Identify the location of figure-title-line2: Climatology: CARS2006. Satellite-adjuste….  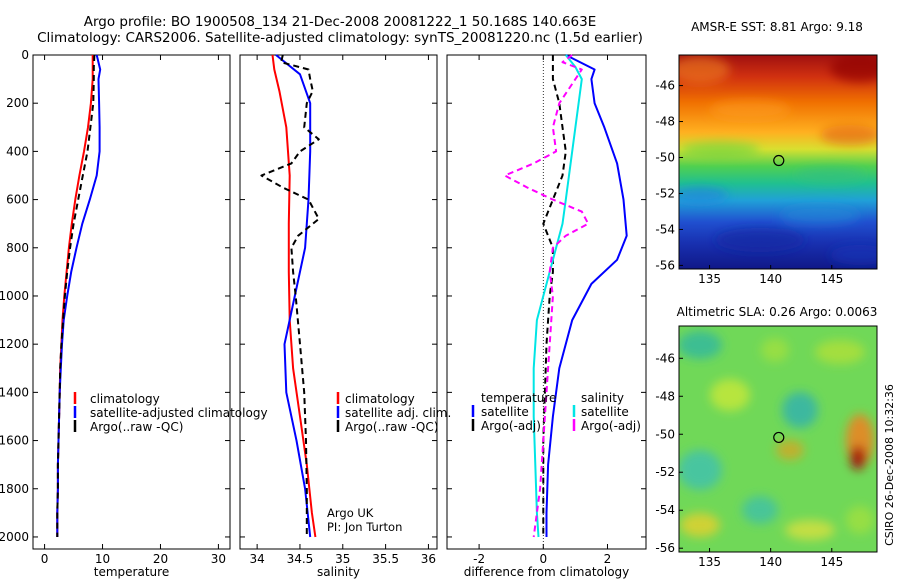
(340, 38).